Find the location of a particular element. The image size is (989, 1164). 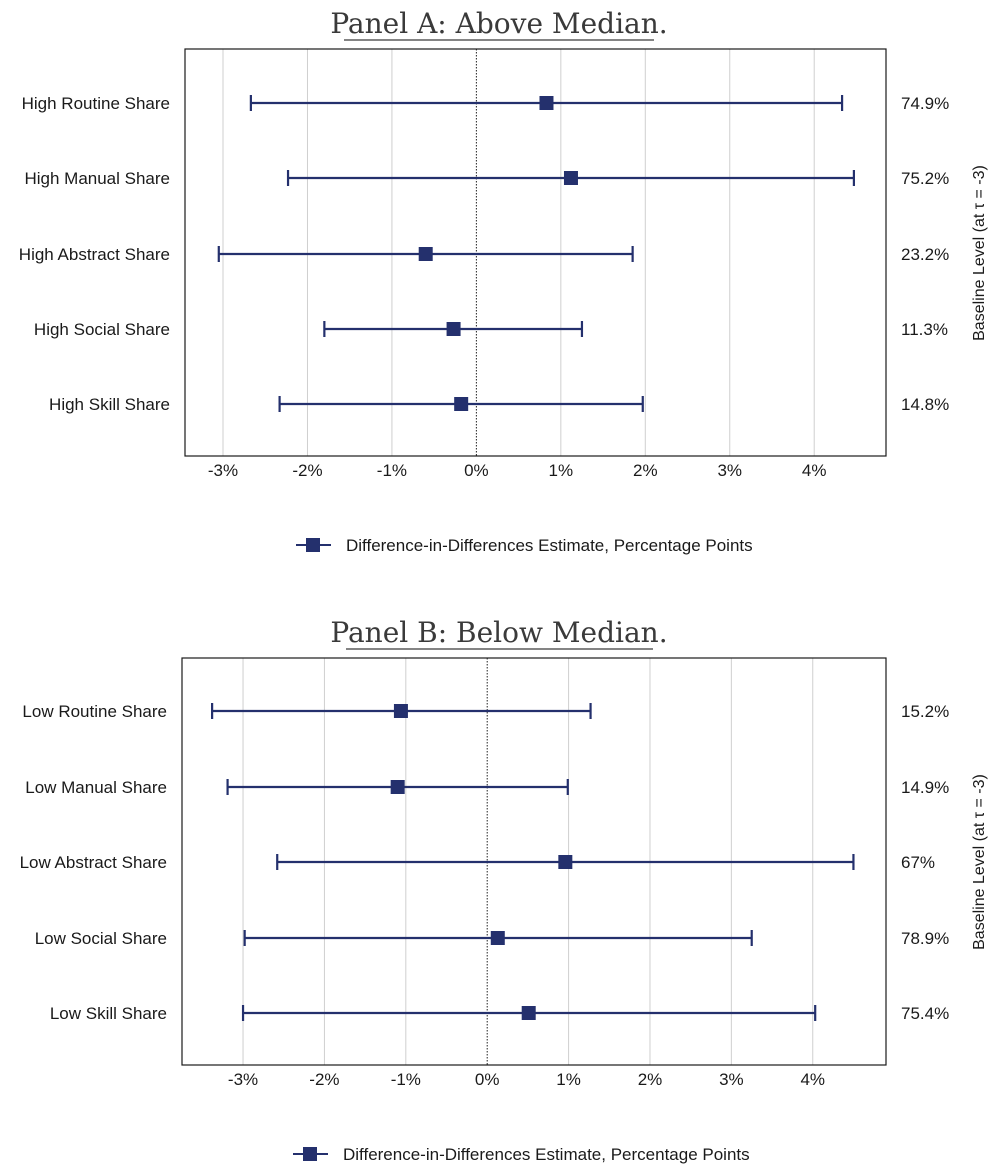

category-label: High Social Share is located at coordinates (102, 329).